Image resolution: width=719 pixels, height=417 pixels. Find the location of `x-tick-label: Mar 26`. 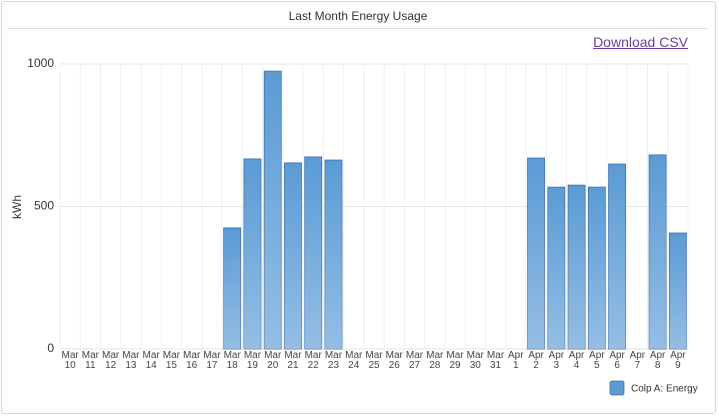

x-tick-label: Mar 26 is located at coordinates (394, 360).